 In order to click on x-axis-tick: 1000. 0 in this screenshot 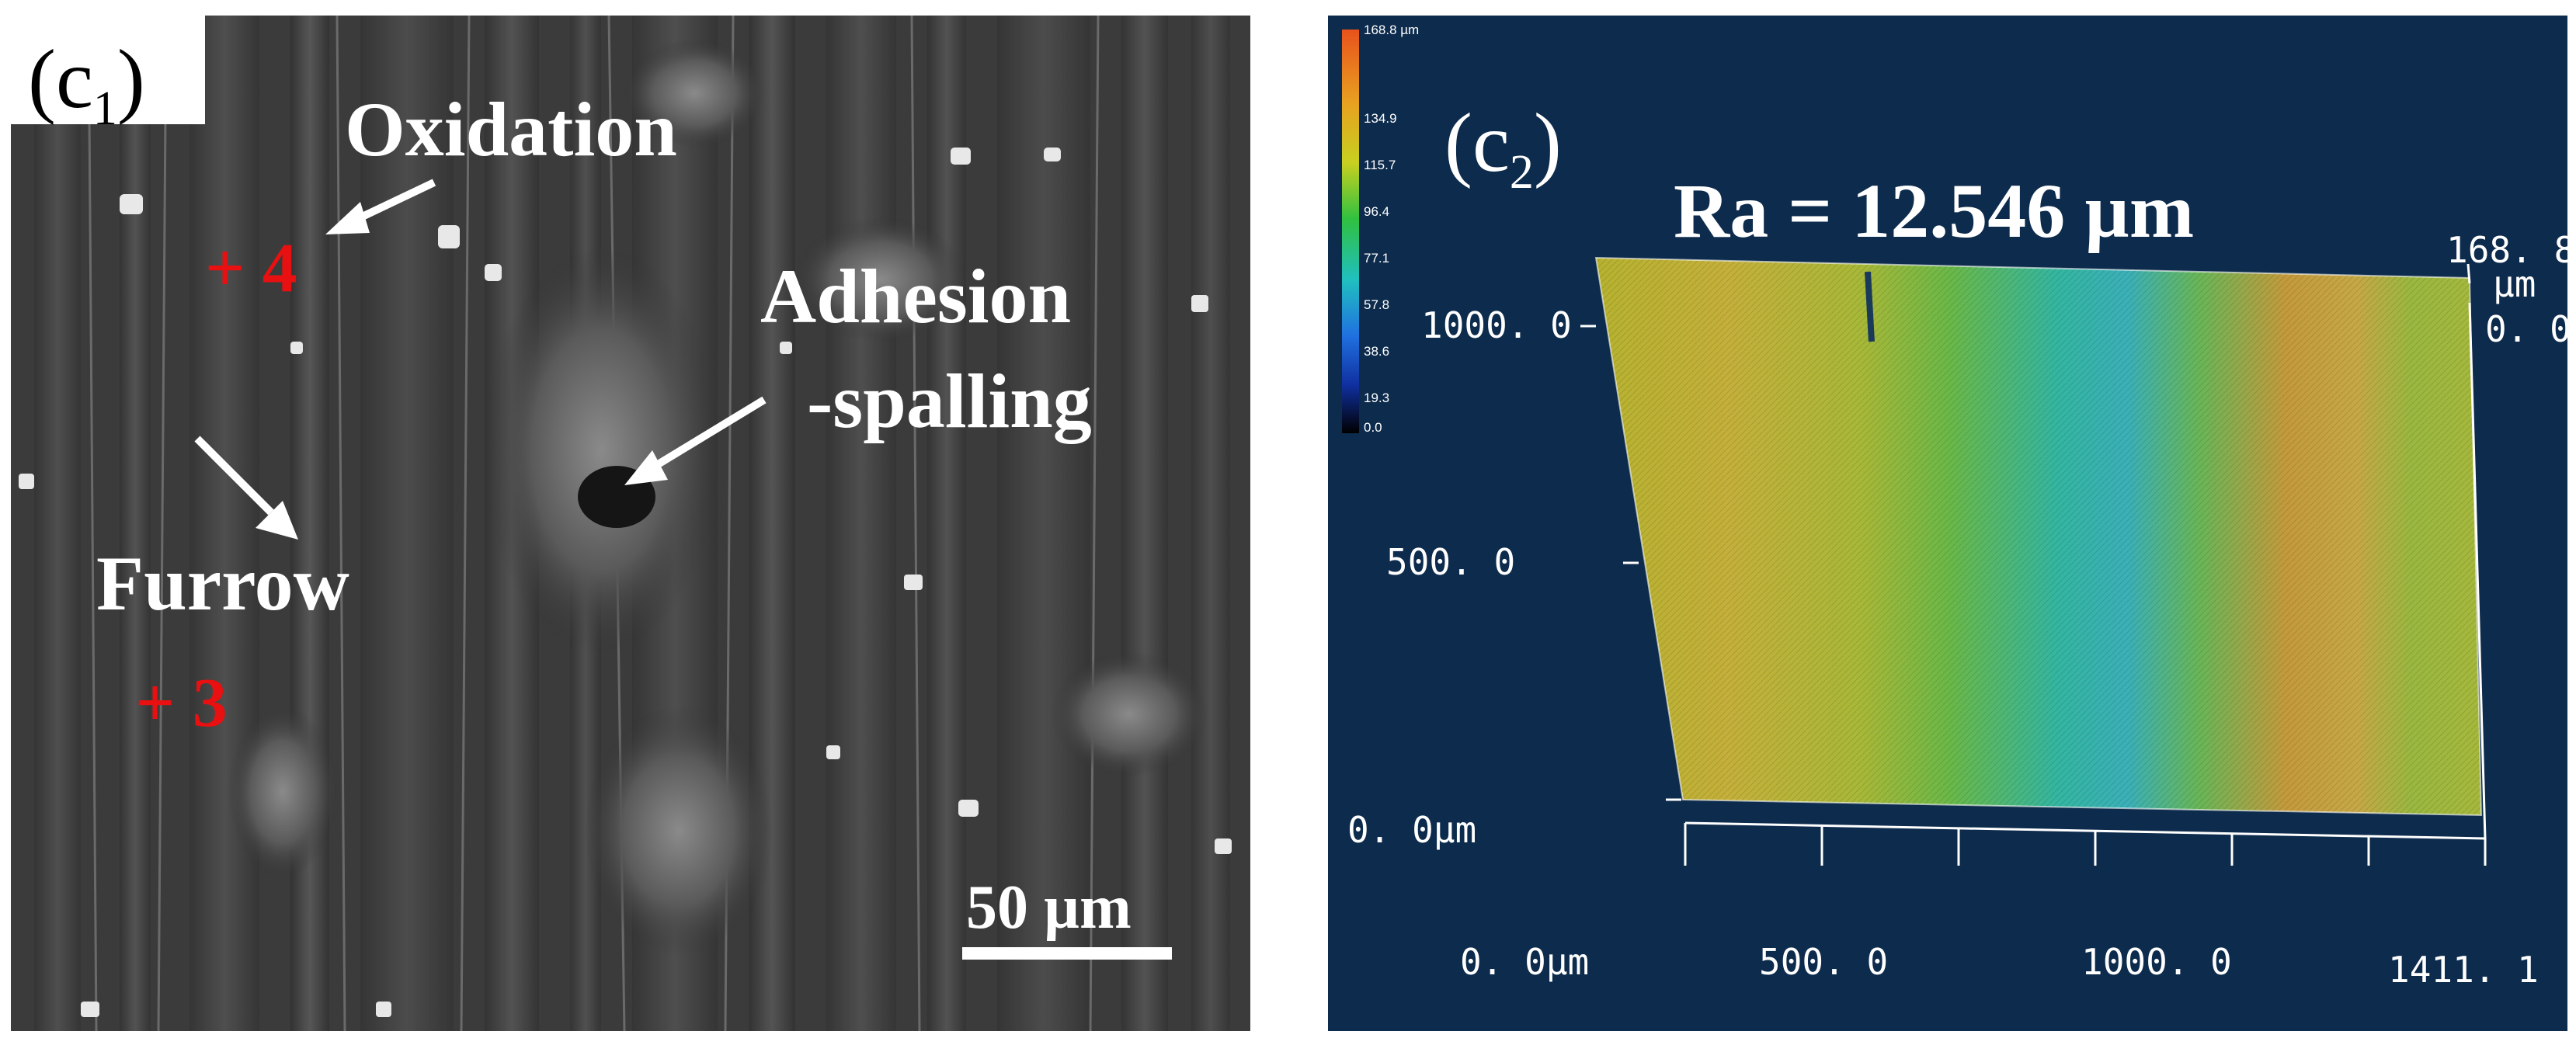, I will do `click(2156, 962)`.